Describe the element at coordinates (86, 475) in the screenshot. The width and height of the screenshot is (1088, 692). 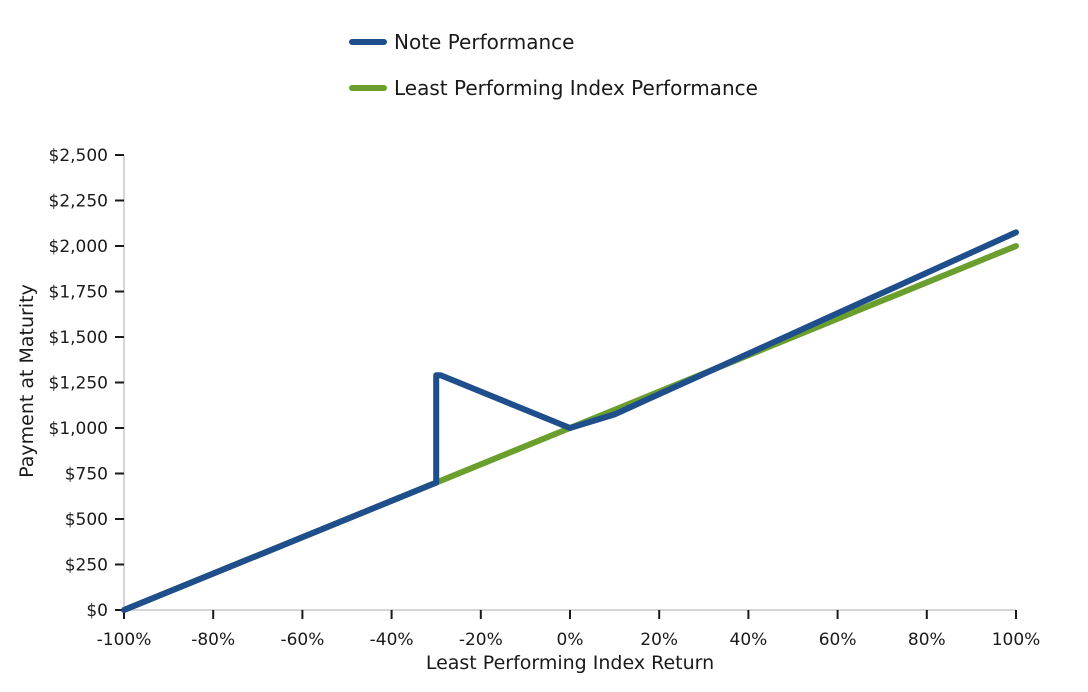
I see `y-tick-label: $750` at that location.